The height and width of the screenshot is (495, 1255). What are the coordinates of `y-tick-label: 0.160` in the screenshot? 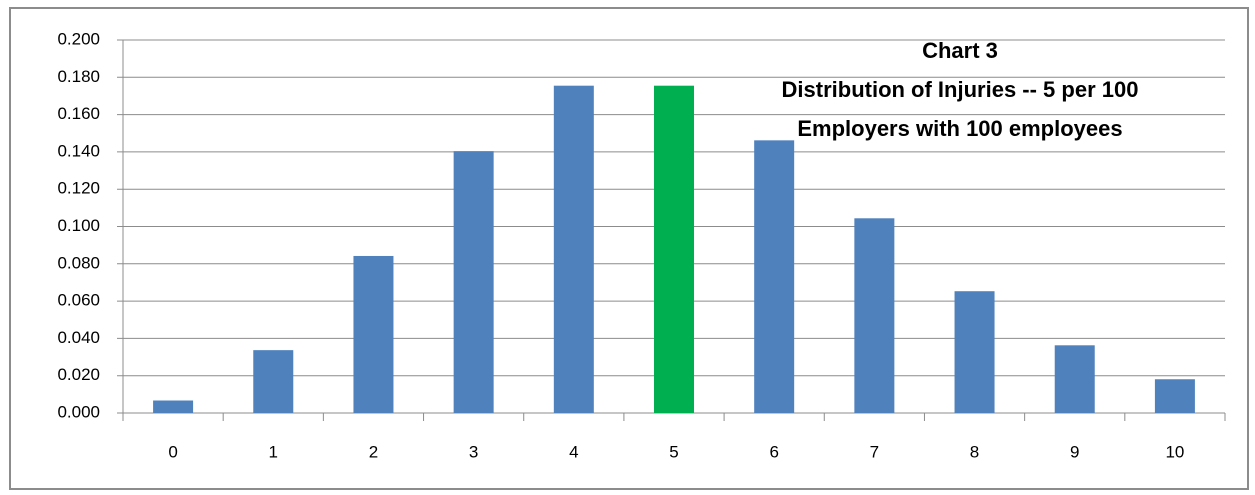 It's located at (78, 113).